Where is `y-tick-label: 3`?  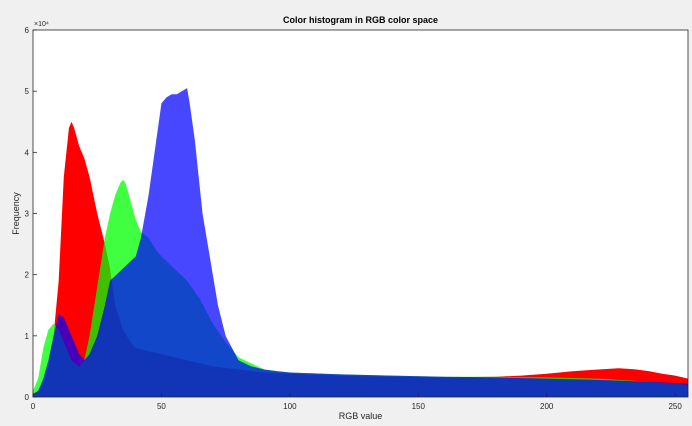
y-tick-label: 3 is located at coordinates (27, 214).